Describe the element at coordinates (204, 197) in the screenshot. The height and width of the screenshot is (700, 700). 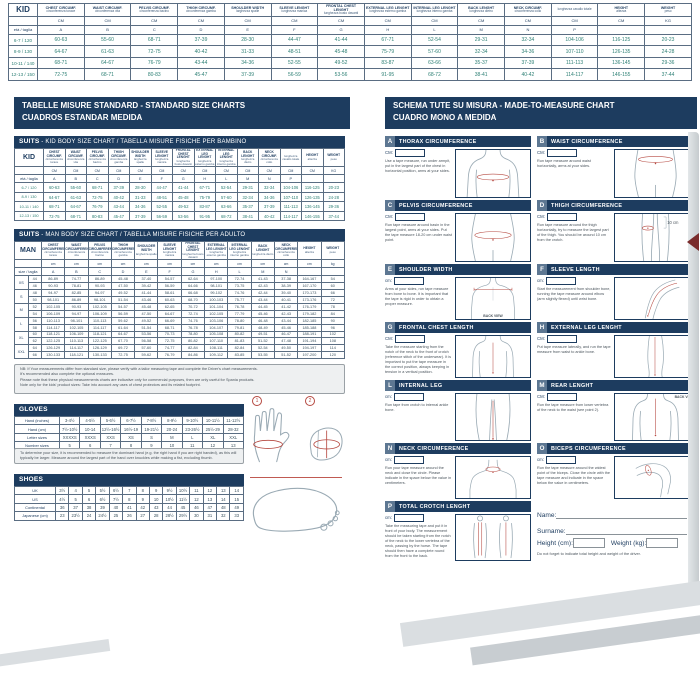
I see `table-cell: 75-79` at that location.